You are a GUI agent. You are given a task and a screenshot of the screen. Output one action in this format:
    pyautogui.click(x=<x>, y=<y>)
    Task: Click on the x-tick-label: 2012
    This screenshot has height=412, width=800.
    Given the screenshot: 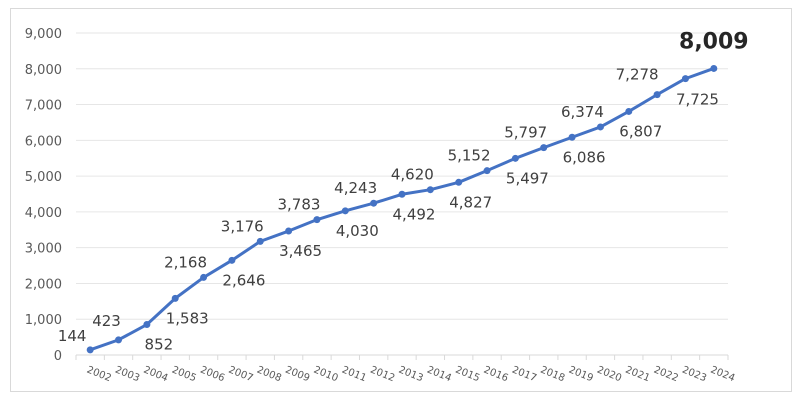 What is the action you would take?
    pyautogui.click(x=383, y=375)
    